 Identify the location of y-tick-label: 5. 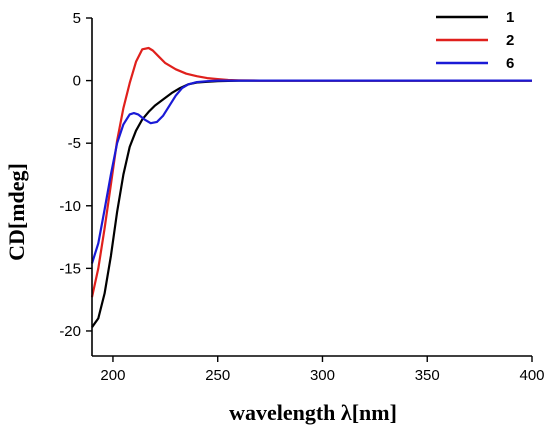
(77, 18).